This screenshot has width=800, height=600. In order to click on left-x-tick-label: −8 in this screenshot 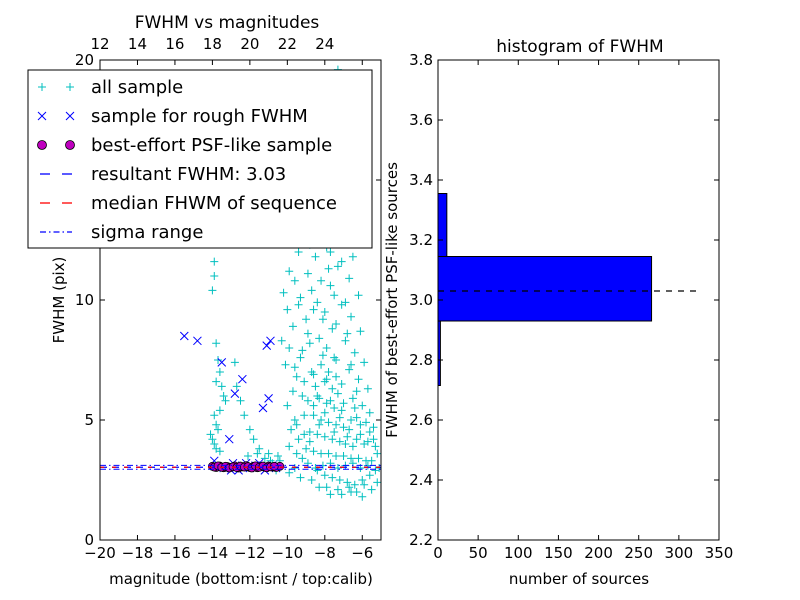, I will do `click(325, 553)`.